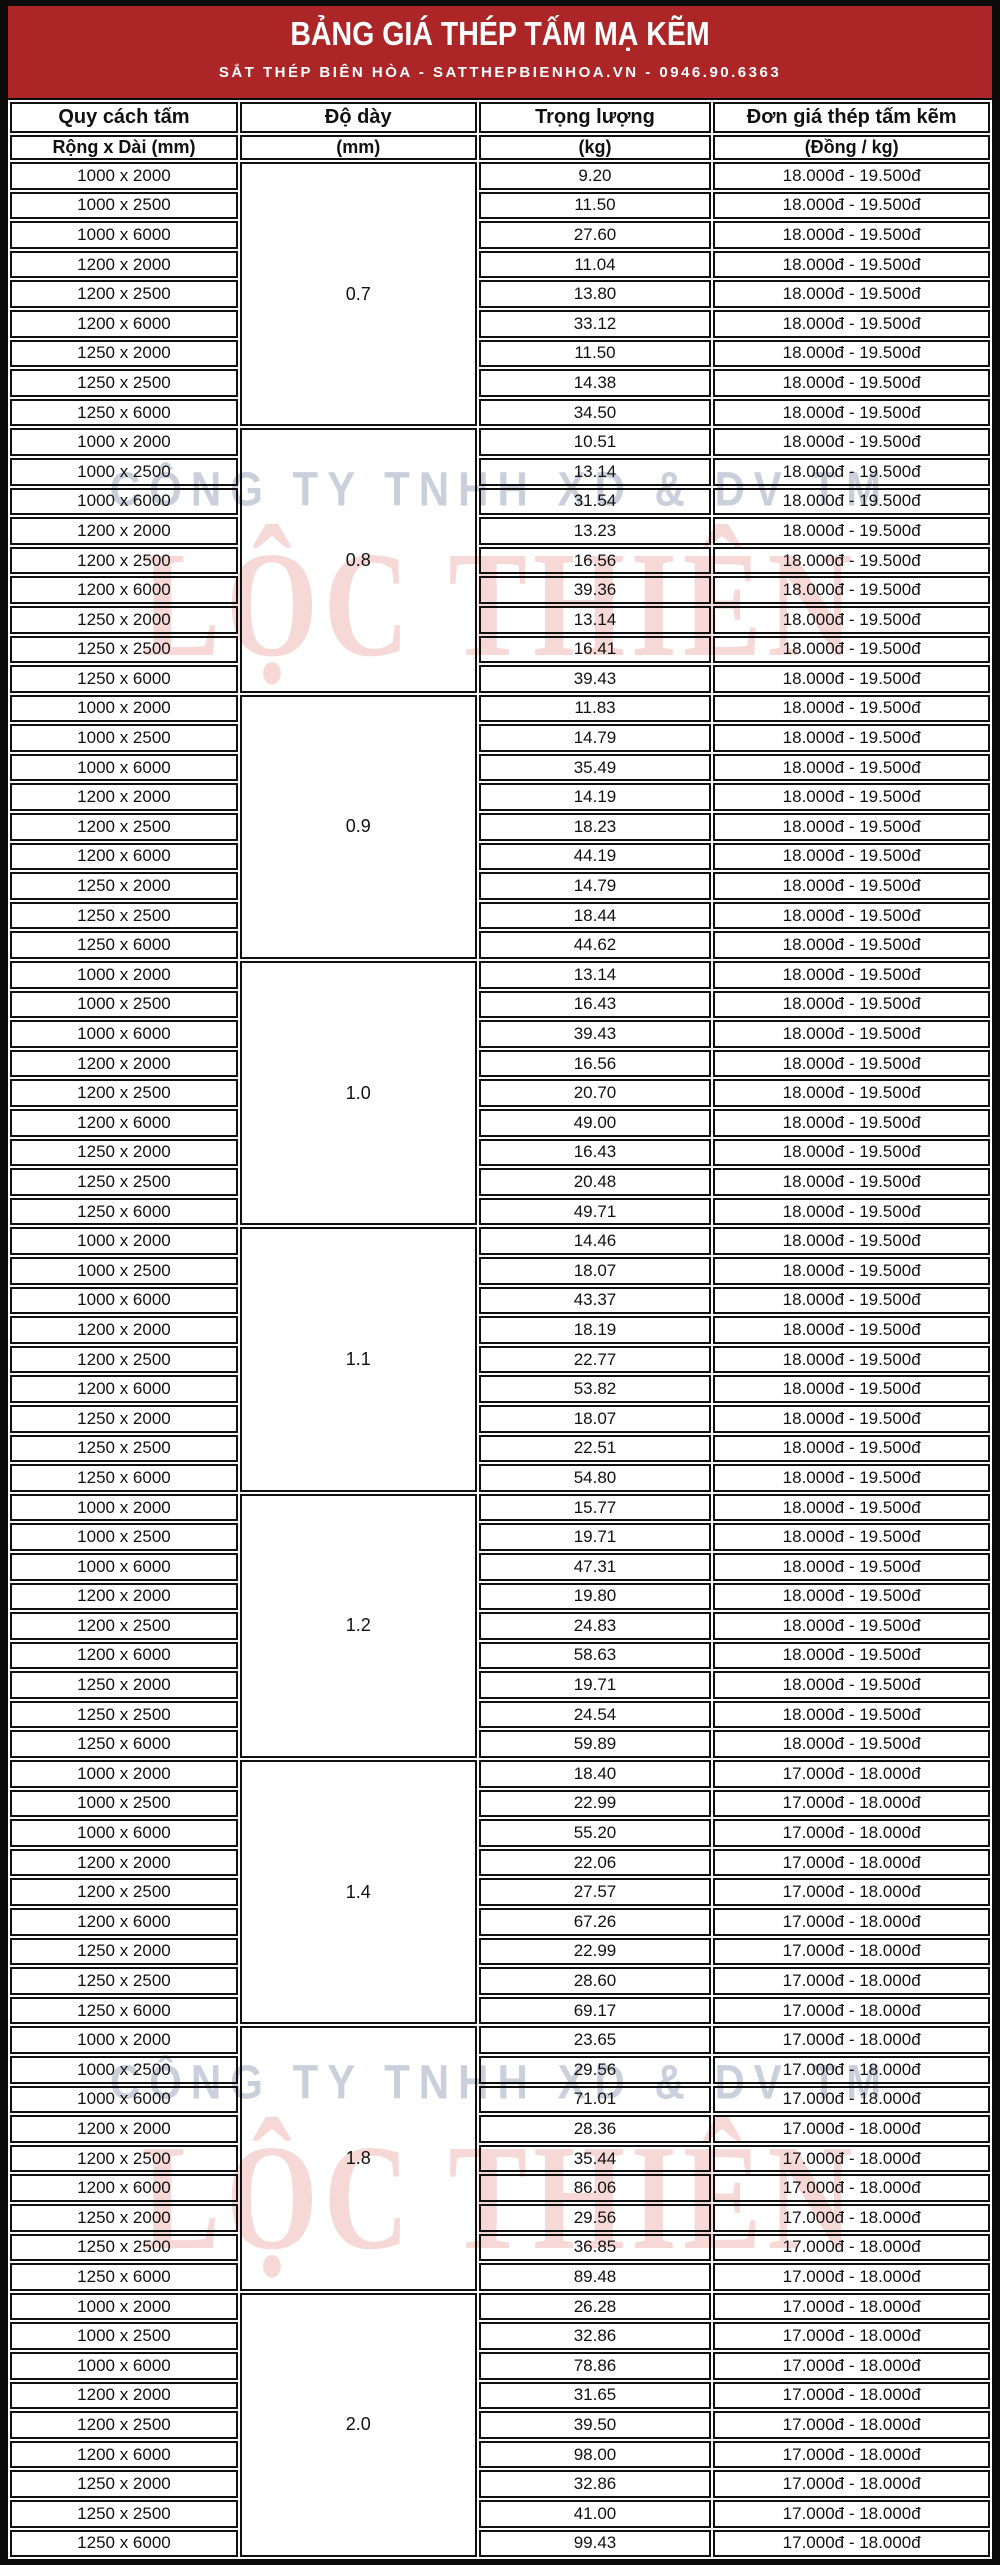 Image resolution: width=1000 pixels, height=2565 pixels. Describe the element at coordinates (595, 945) in the screenshot. I see `weight-cell: 44.62` at that location.